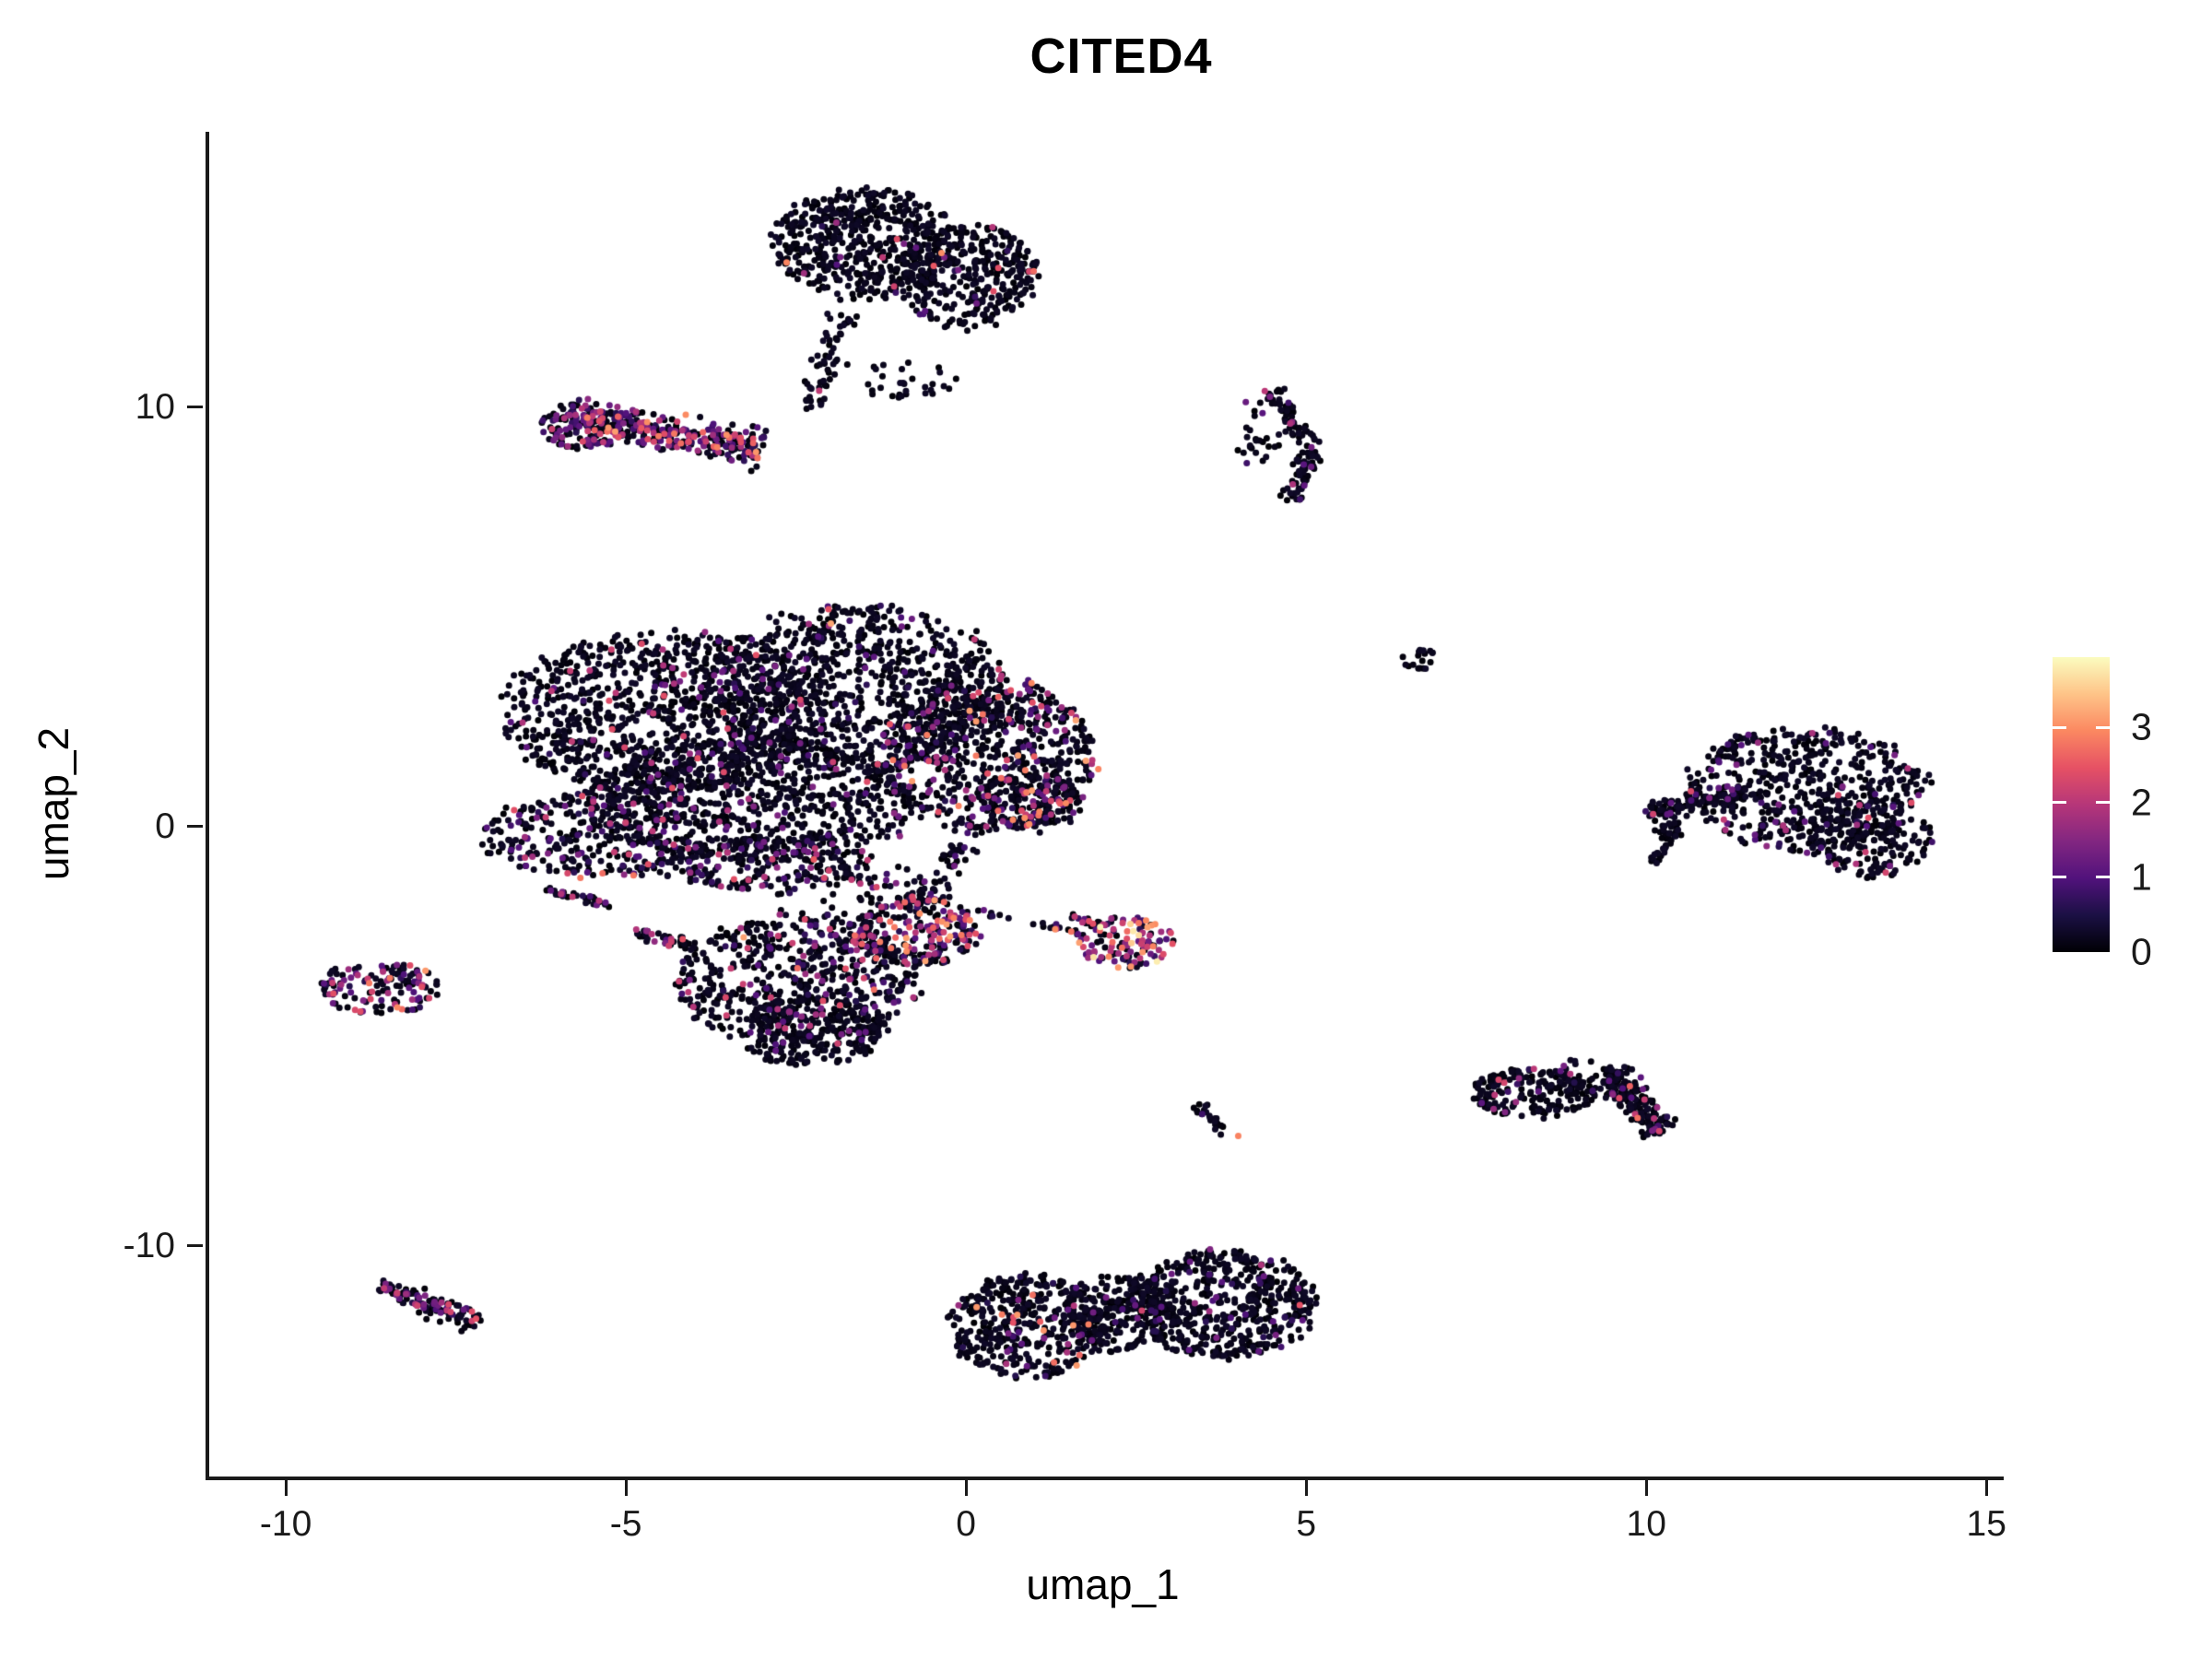 The width and height of the screenshot is (2212, 1659). What do you see at coordinates (285, 1524) in the screenshot?
I see `x-tick-label: -10` at bounding box center [285, 1524].